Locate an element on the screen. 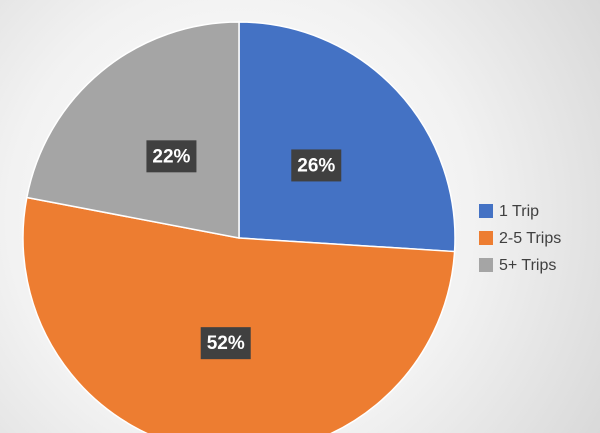 The width and height of the screenshot is (600, 433). data-label: 26% is located at coordinates (316, 165).